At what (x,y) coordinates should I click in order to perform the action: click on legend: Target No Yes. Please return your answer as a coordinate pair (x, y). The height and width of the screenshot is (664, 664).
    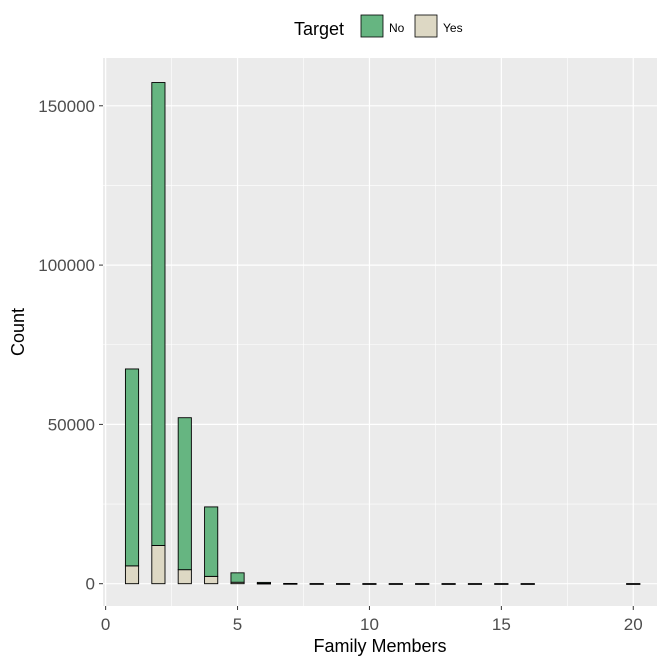
    Looking at the image, I should click on (378, 26).